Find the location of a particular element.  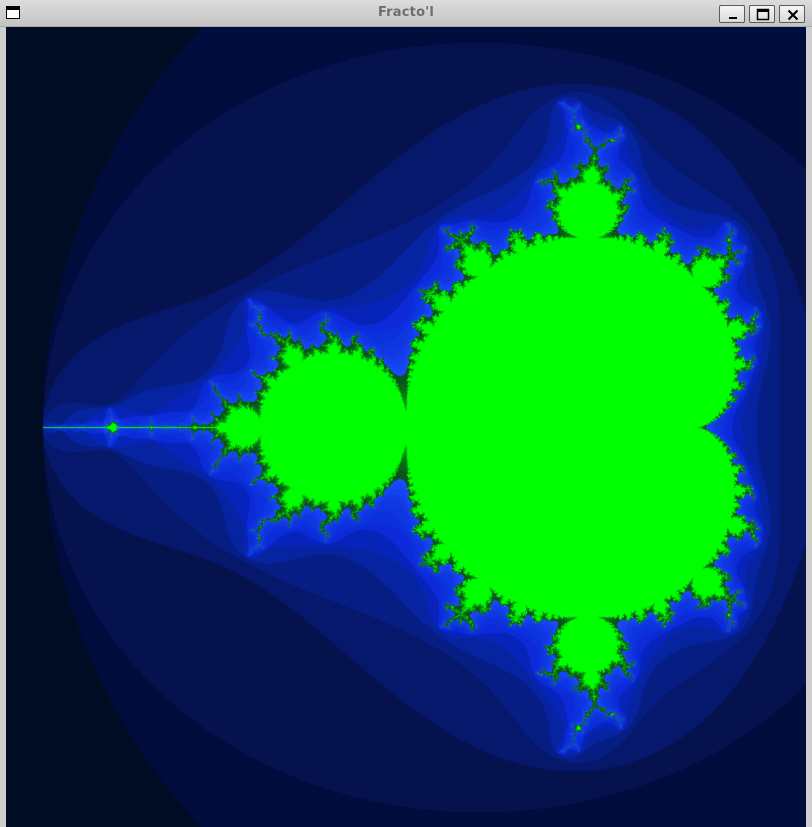

maximize-icon is located at coordinates (763, 14).